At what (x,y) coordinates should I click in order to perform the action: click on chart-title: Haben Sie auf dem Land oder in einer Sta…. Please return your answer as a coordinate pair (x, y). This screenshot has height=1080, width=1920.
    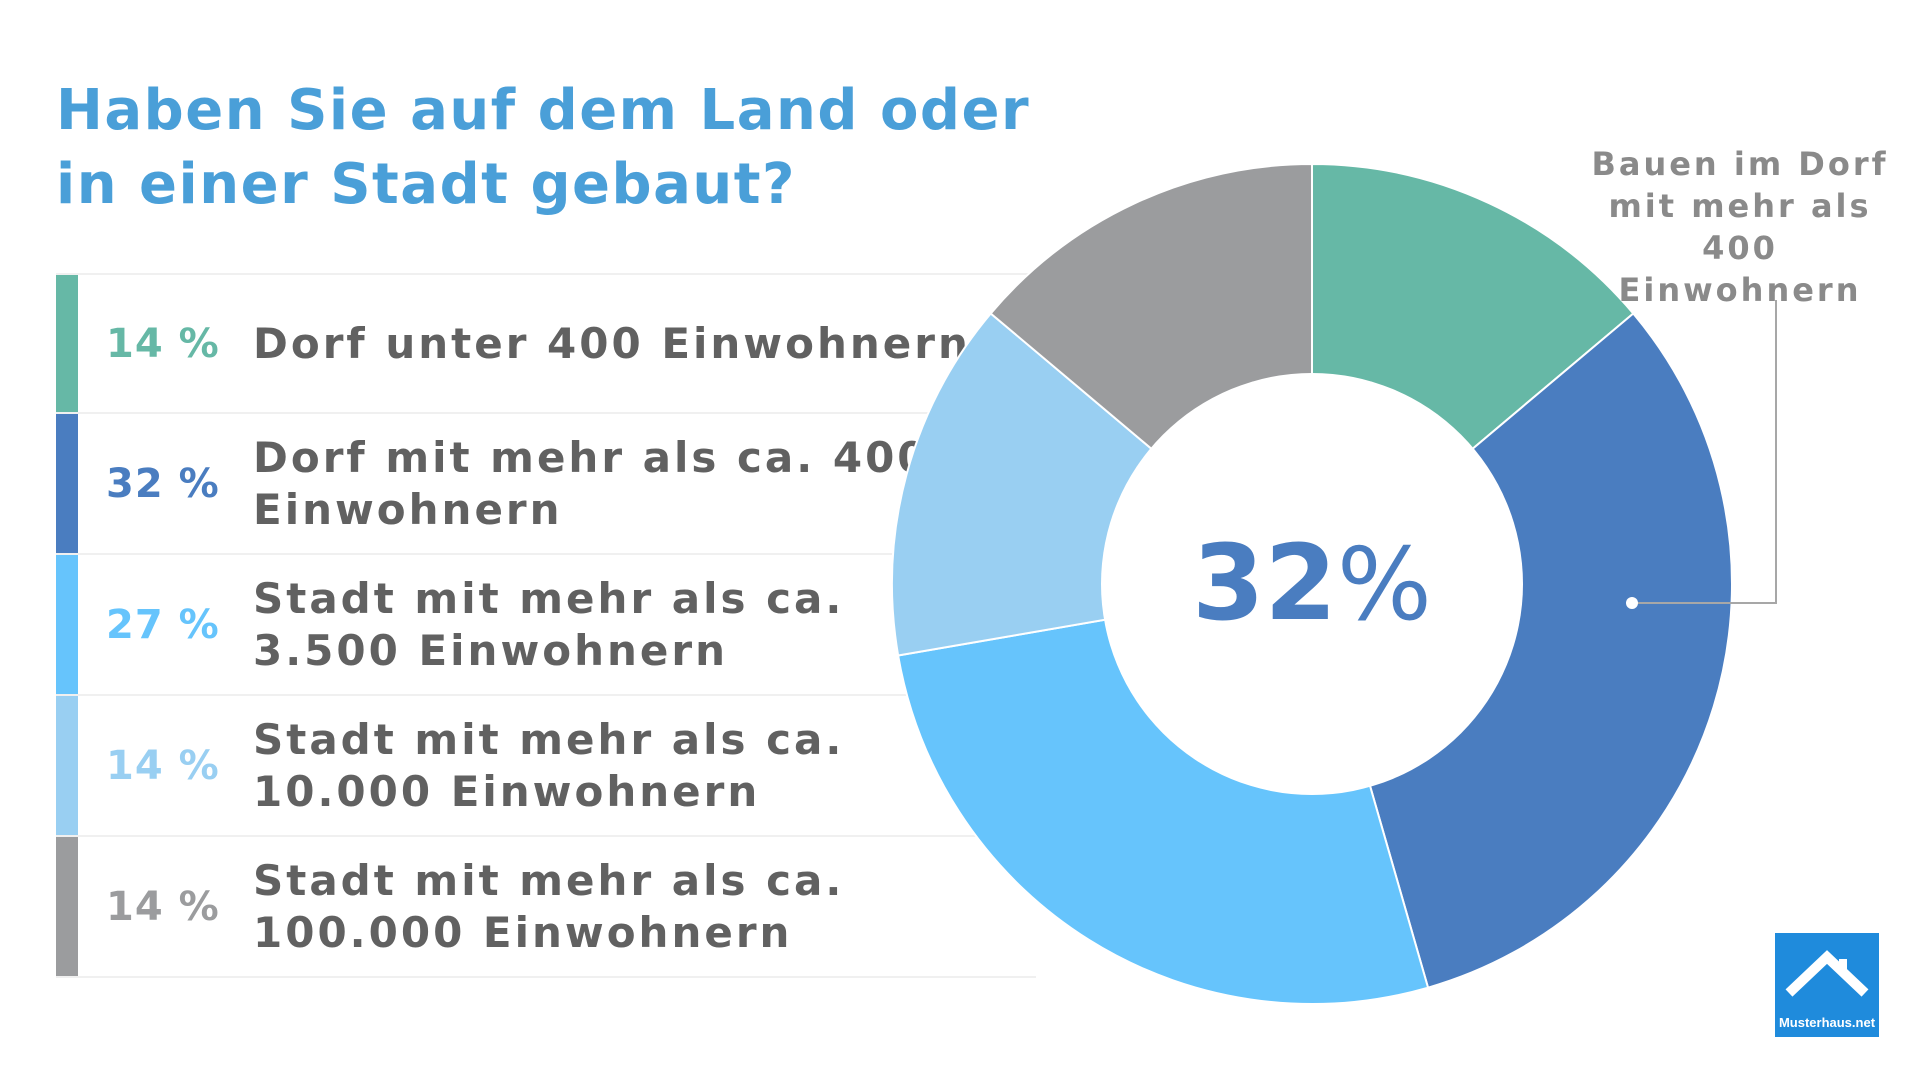
    Looking at the image, I should click on (543, 147).